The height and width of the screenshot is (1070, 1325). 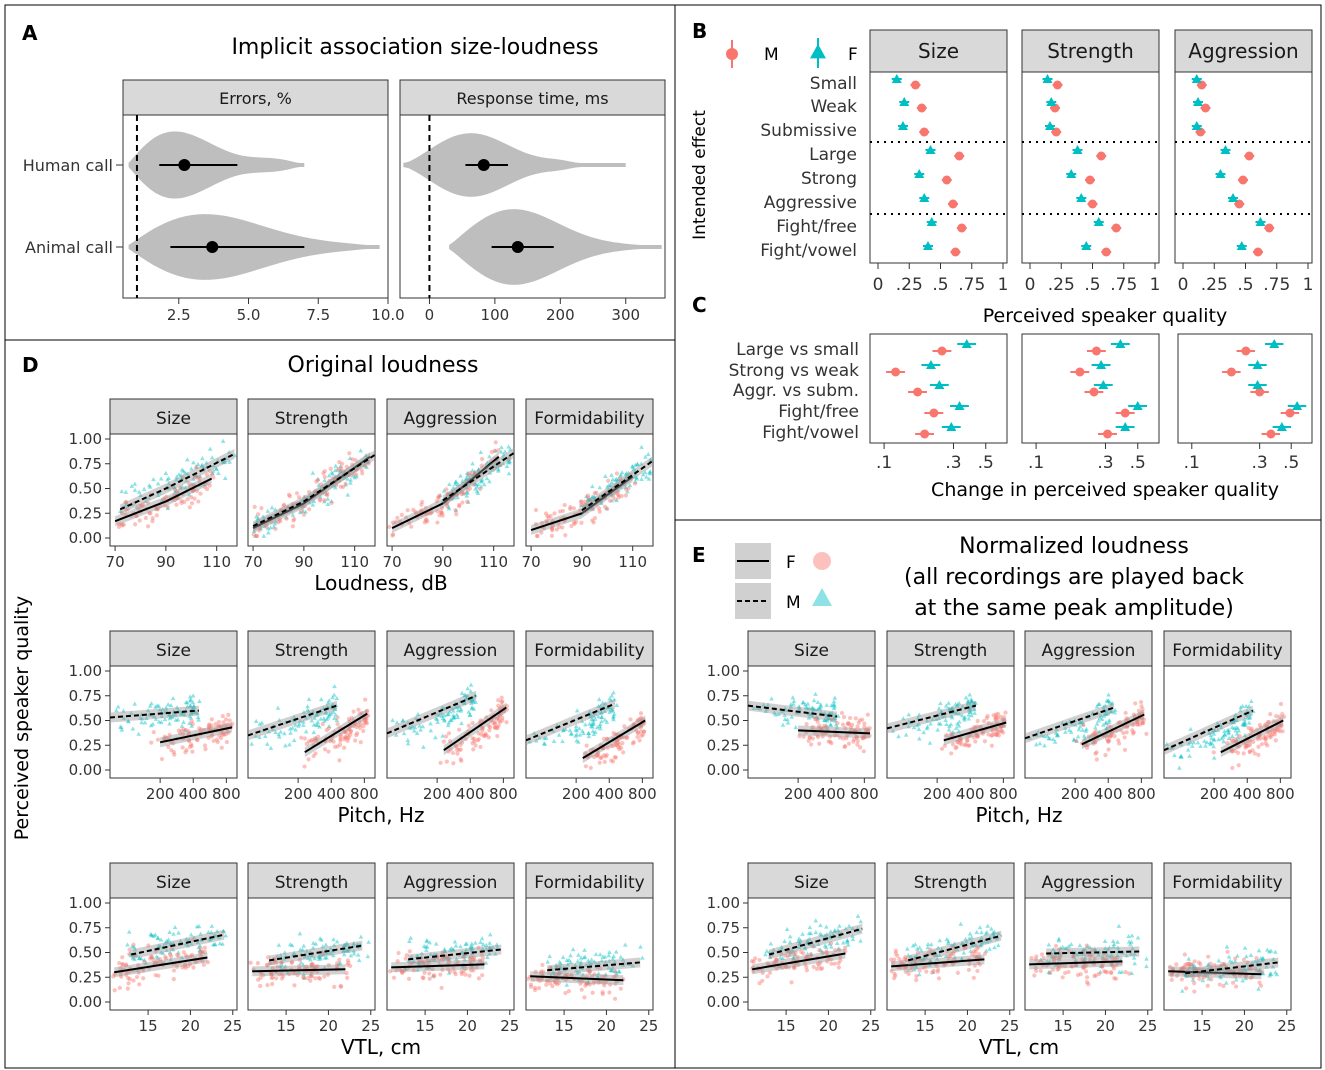 I want to click on x-tick-label: .1, so click(x=884, y=463).